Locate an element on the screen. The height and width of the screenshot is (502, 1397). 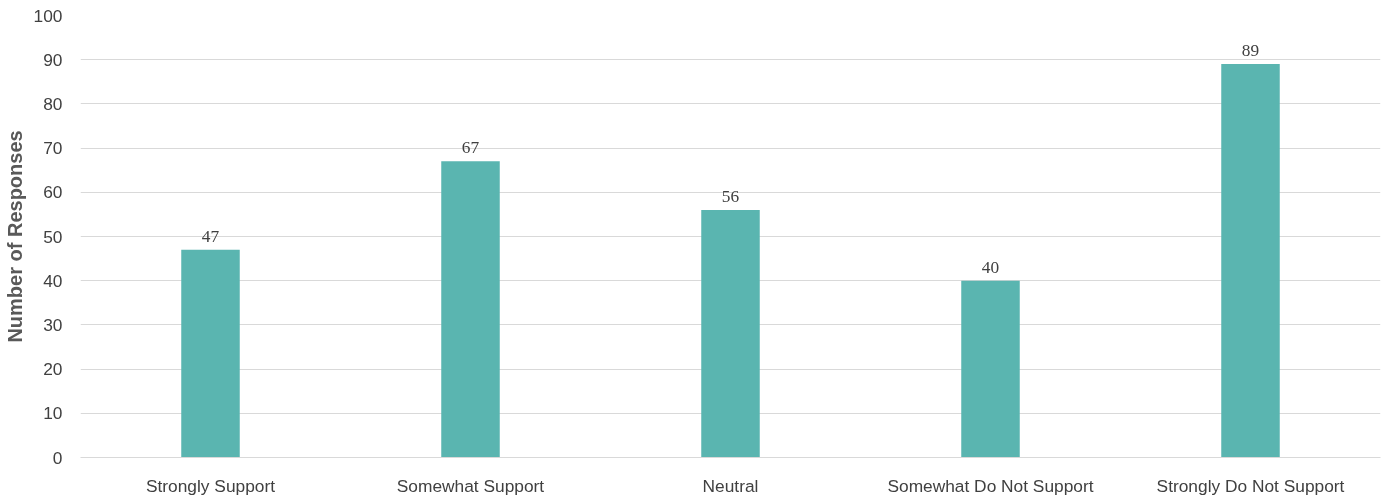
y-tick-label: 50 is located at coordinates (53, 236).